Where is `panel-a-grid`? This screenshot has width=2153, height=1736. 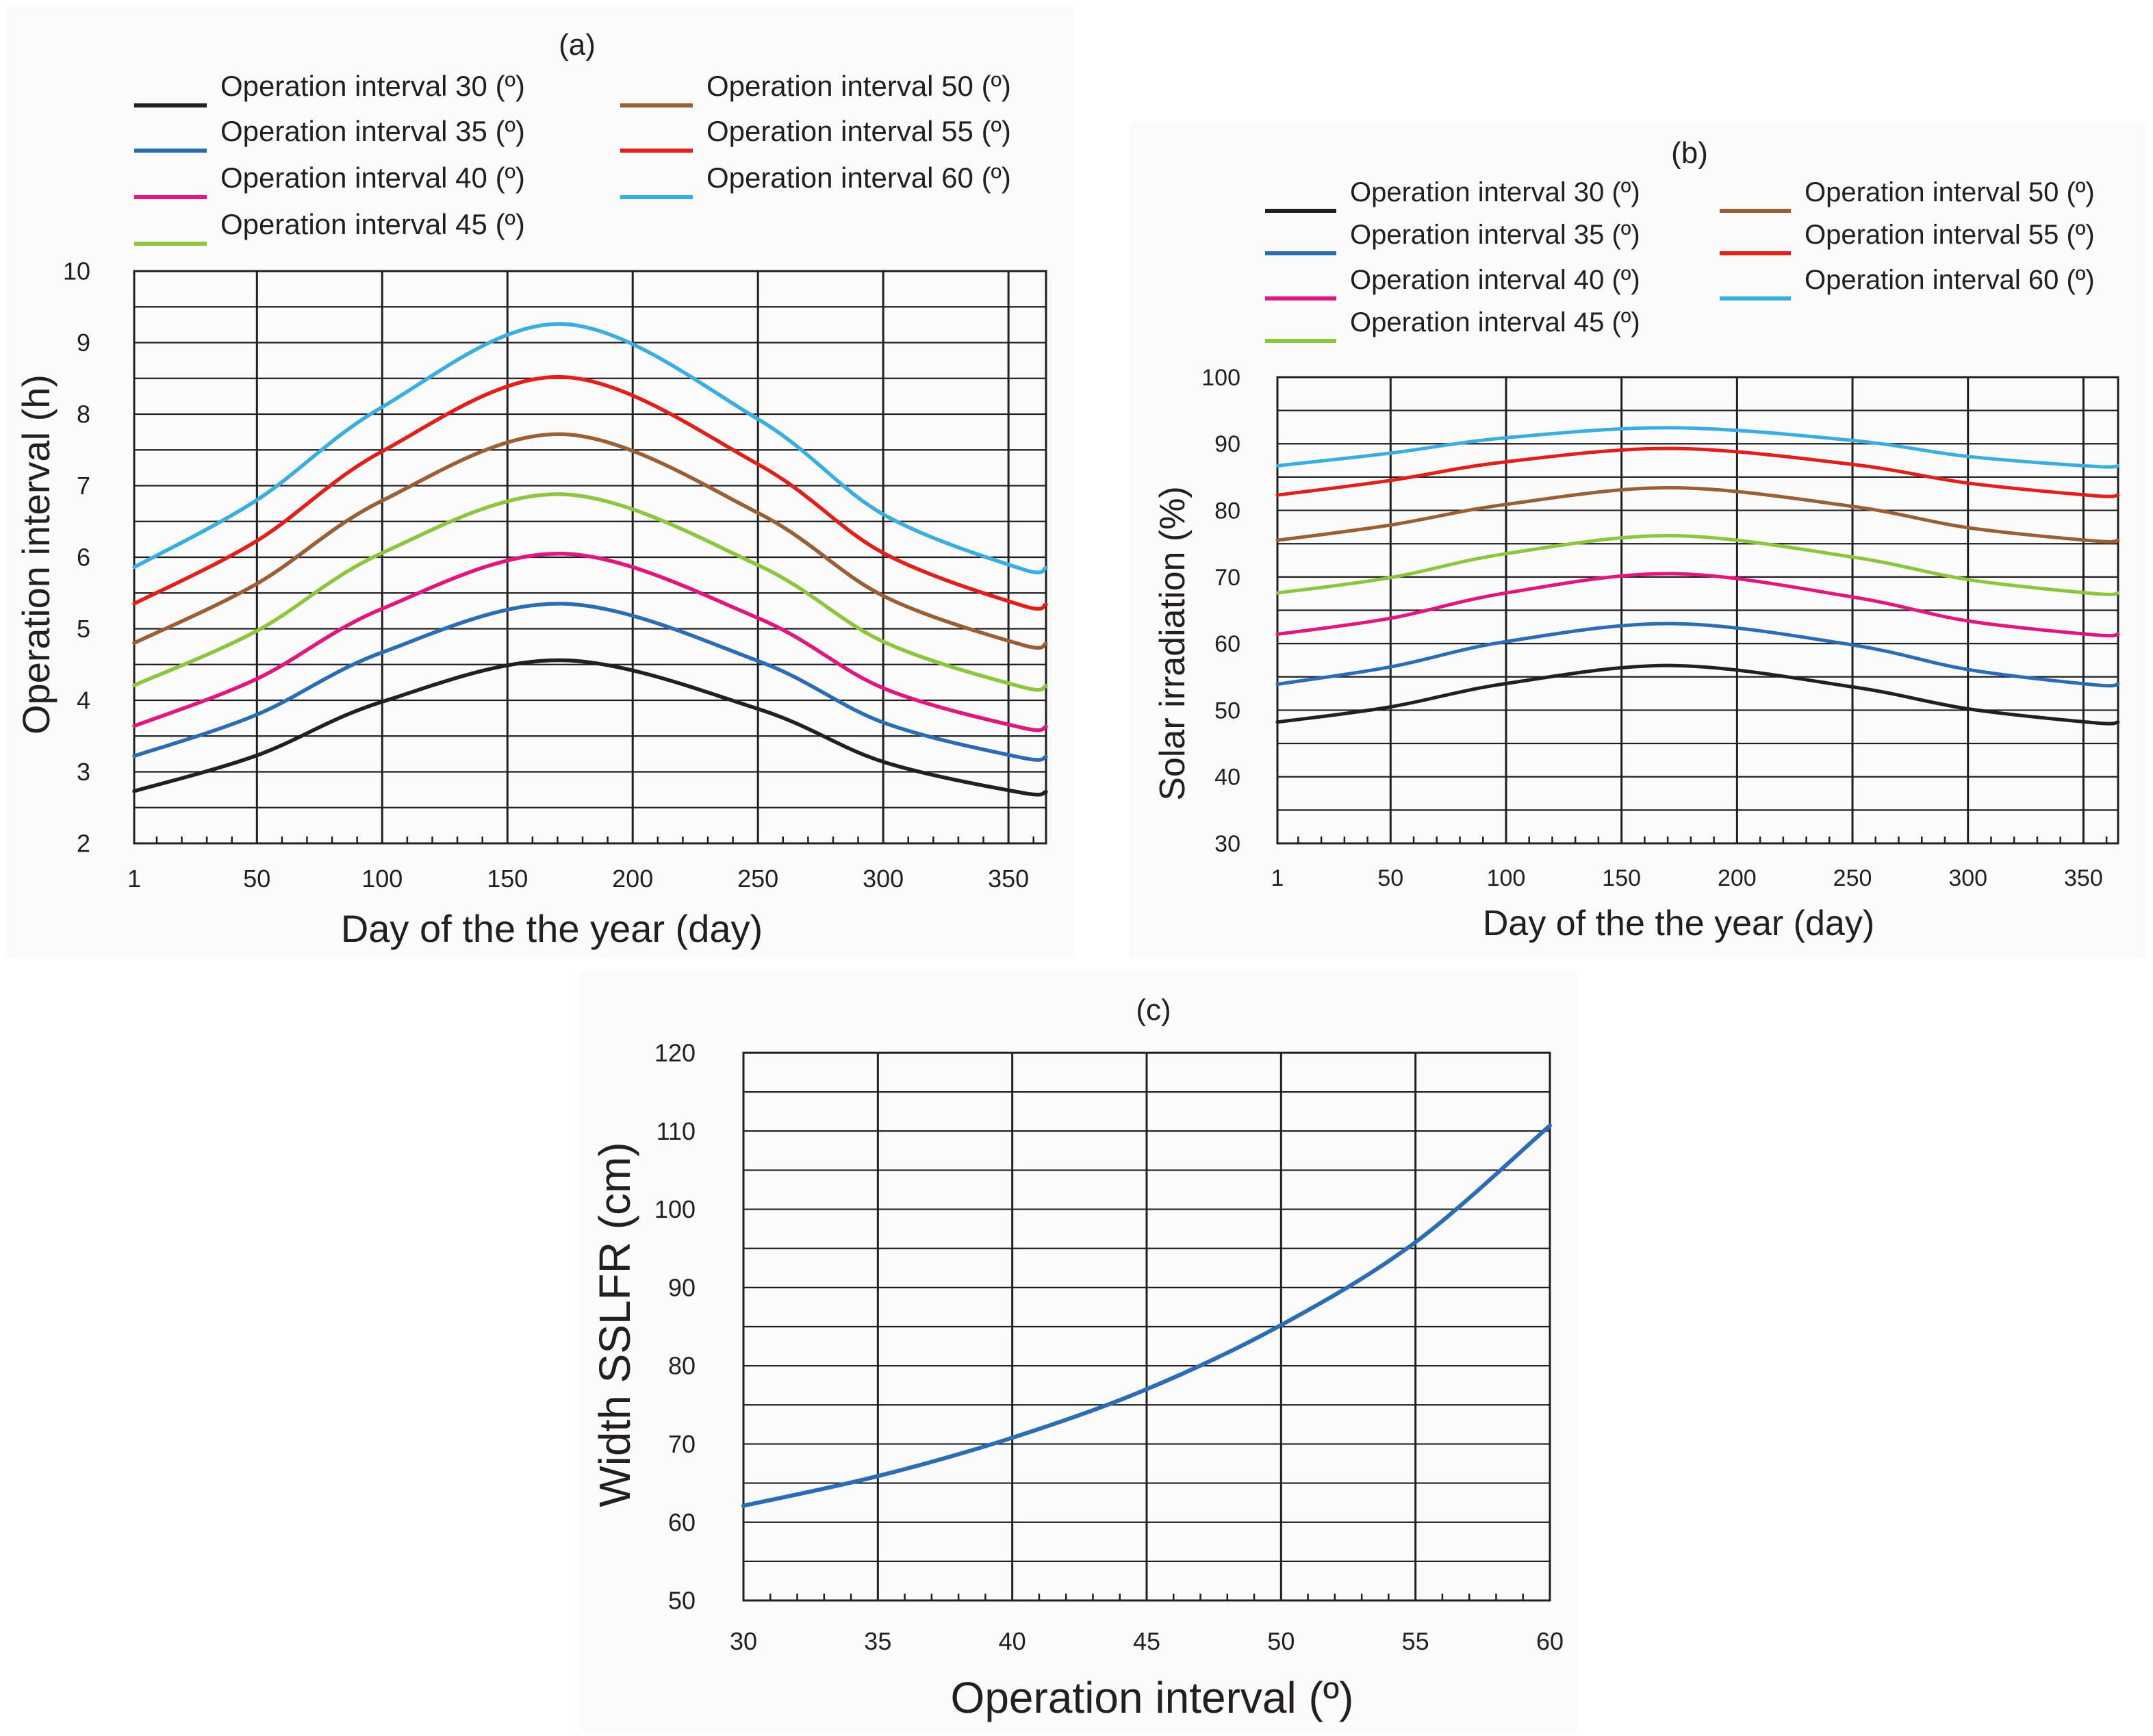 panel-a-grid is located at coordinates (590, 557).